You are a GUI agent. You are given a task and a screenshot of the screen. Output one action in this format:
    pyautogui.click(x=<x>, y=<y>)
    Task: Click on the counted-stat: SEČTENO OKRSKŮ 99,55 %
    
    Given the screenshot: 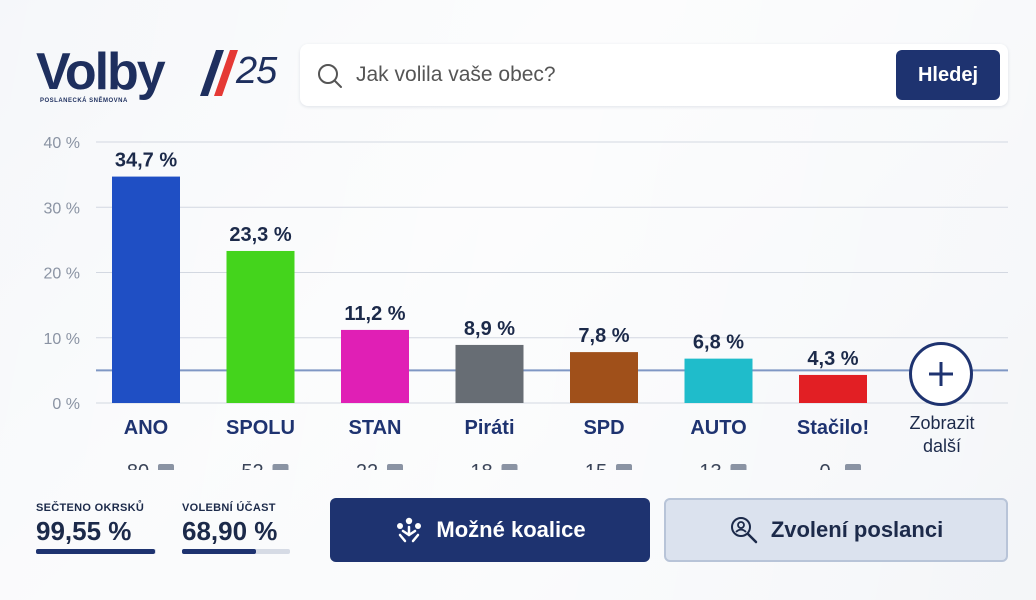 What is the action you would take?
    pyautogui.click(x=96, y=528)
    